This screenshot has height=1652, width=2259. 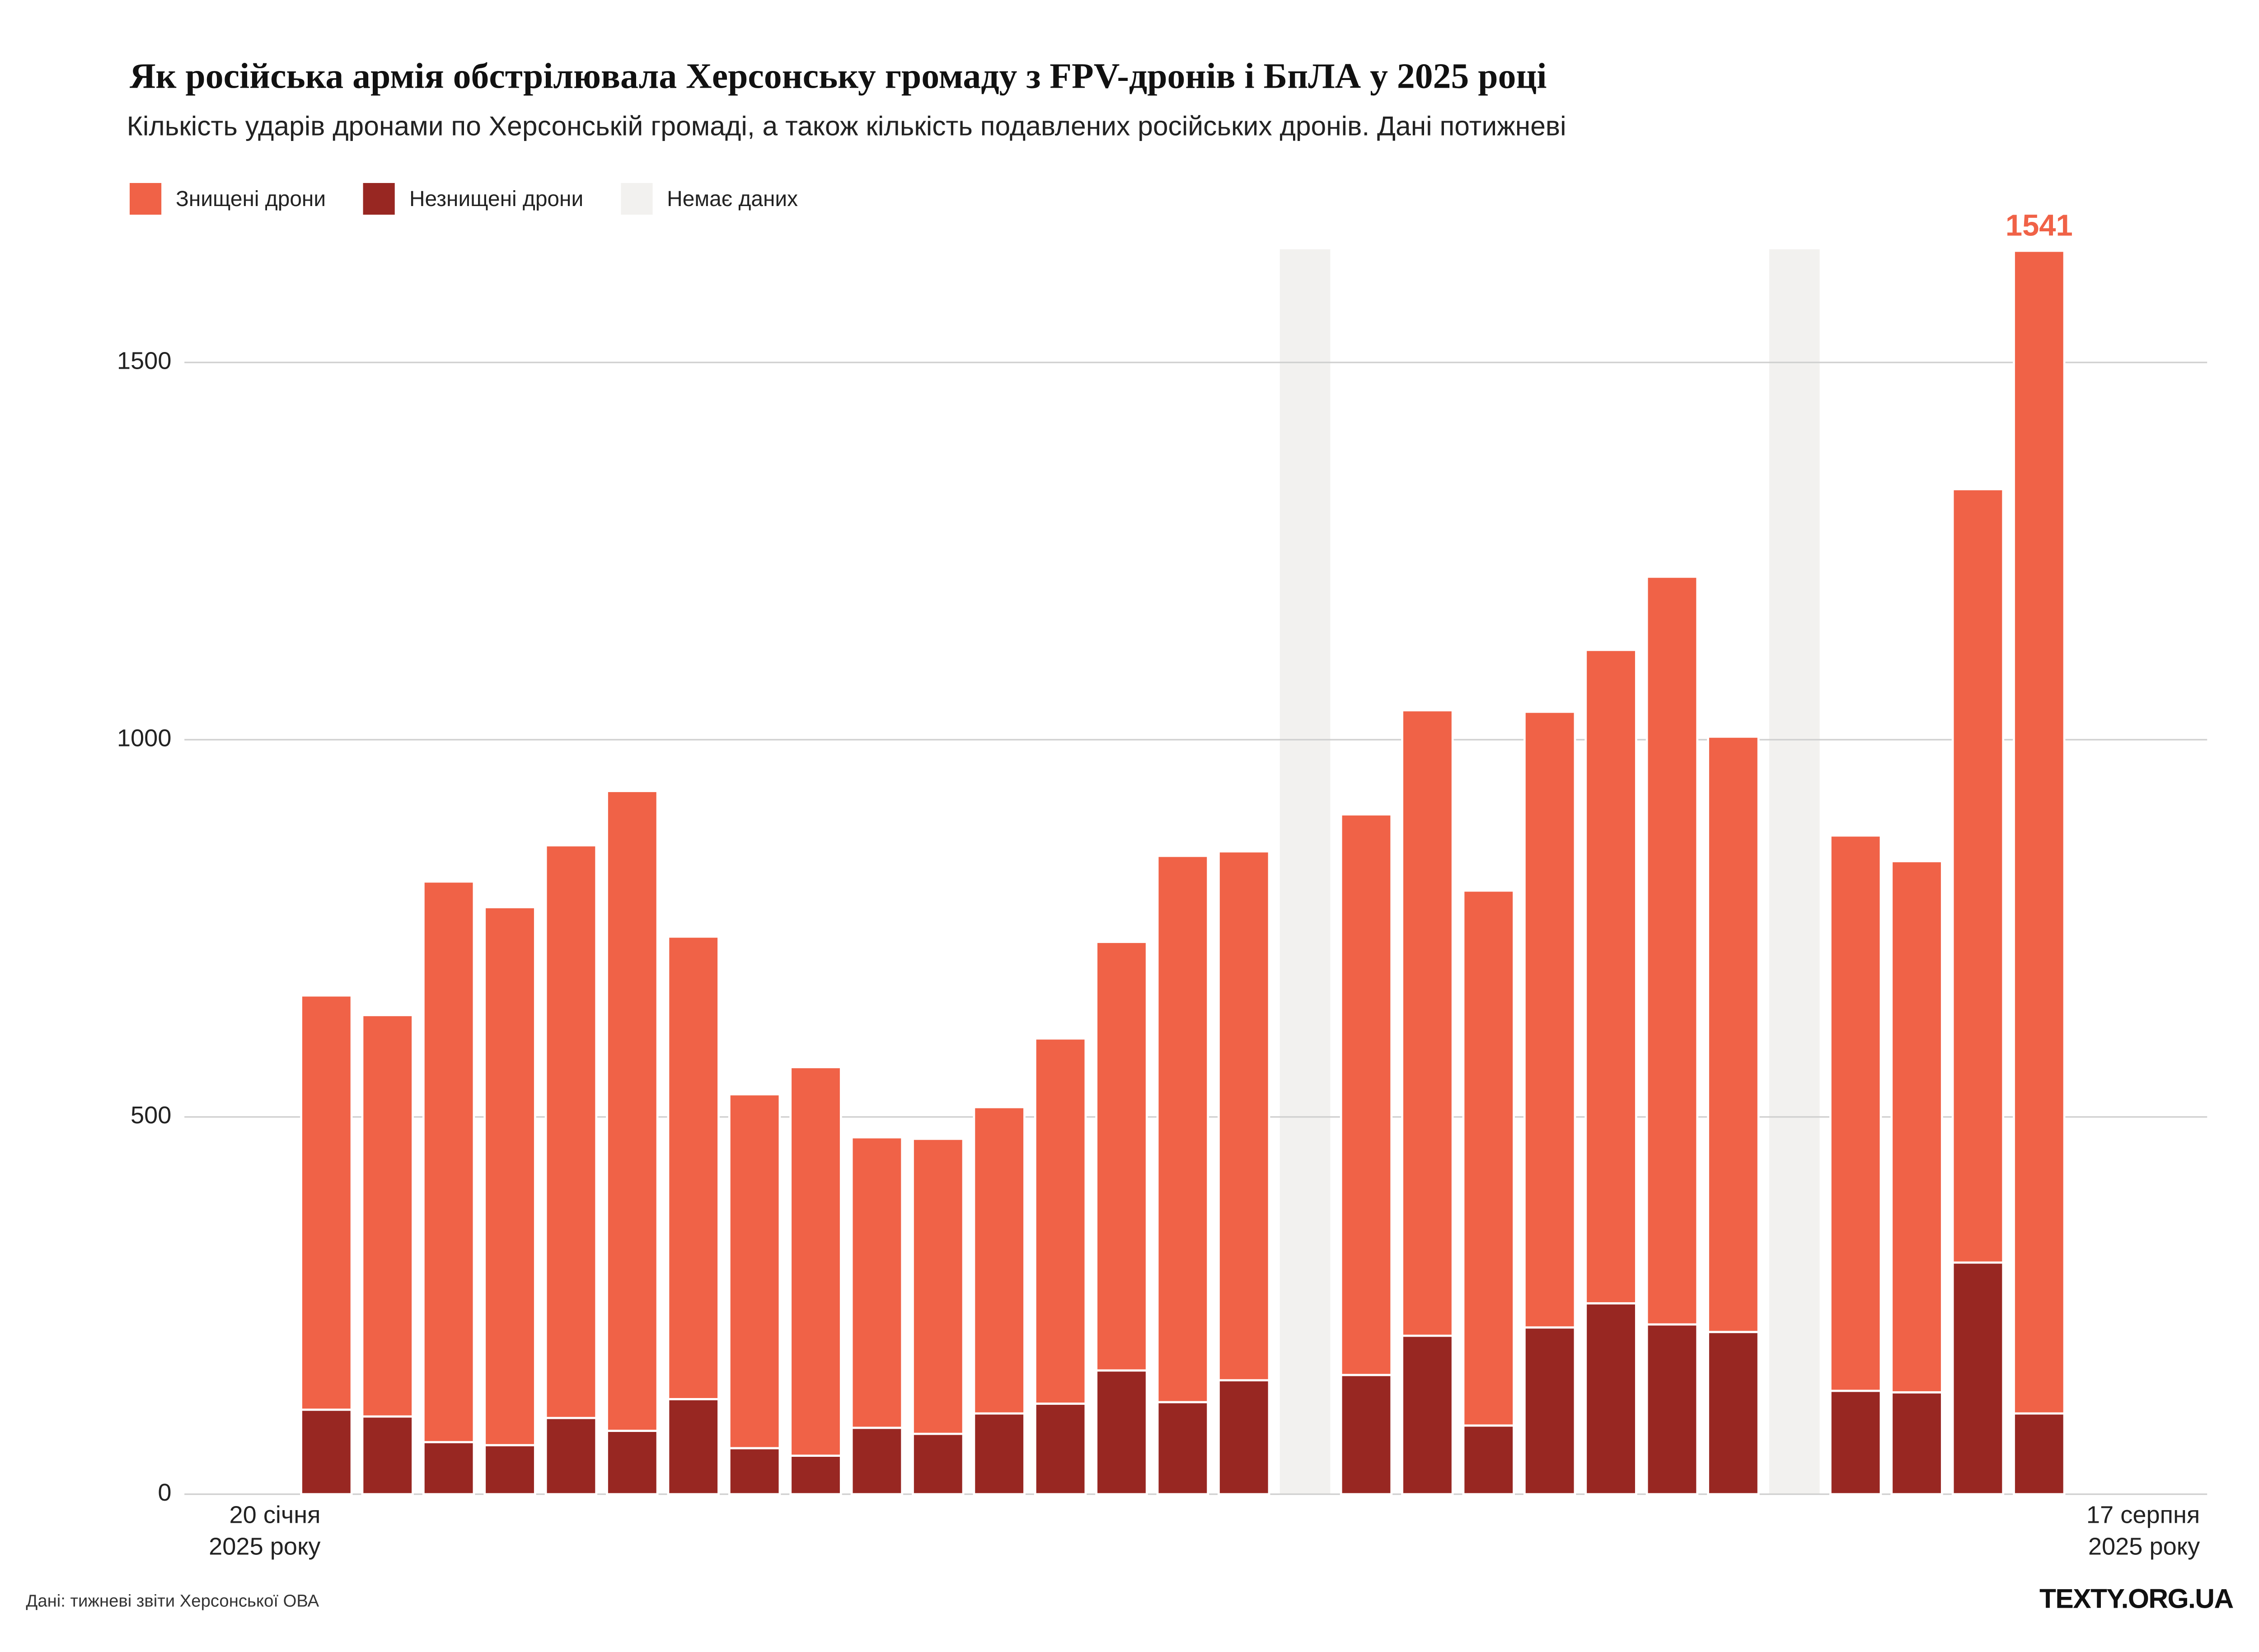 What do you see at coordinates (144, 360) in the screenshot?
I see `y-tick-label: 1500` at bounding box center [144, 360].